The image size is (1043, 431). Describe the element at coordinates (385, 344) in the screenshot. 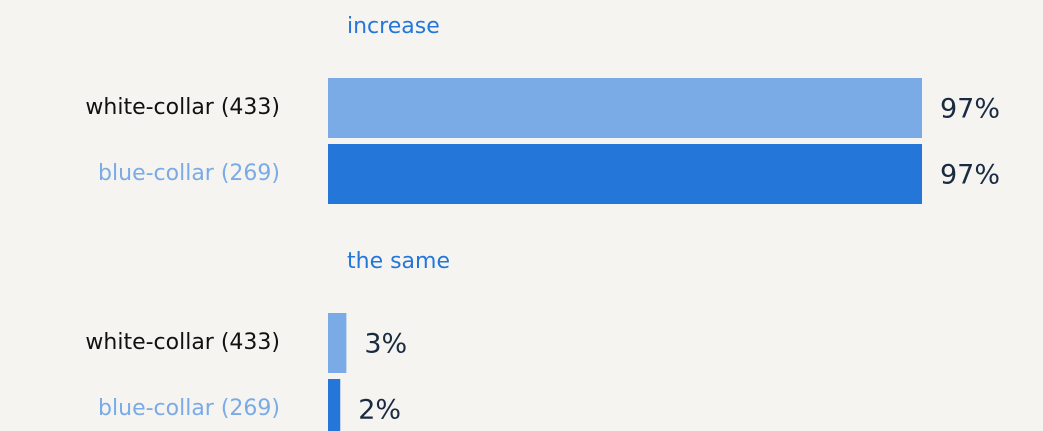

I see `value-label: 3%` at that location.